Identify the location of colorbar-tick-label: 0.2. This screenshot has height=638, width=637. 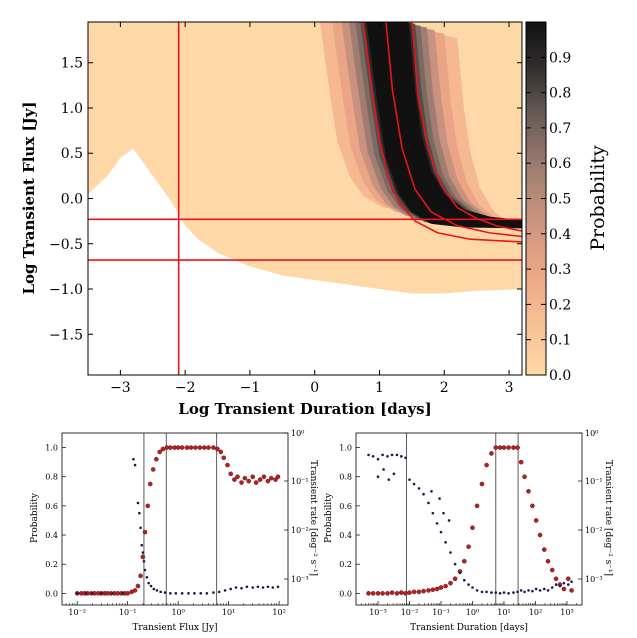
(560, 305).